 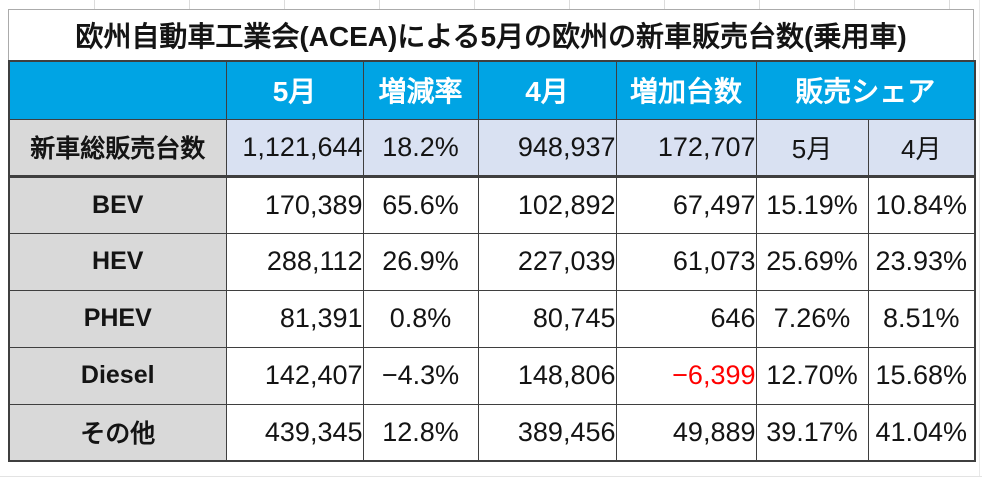 I want to click on cell-change-rate: 65.6%, so click(x=420, y=204).